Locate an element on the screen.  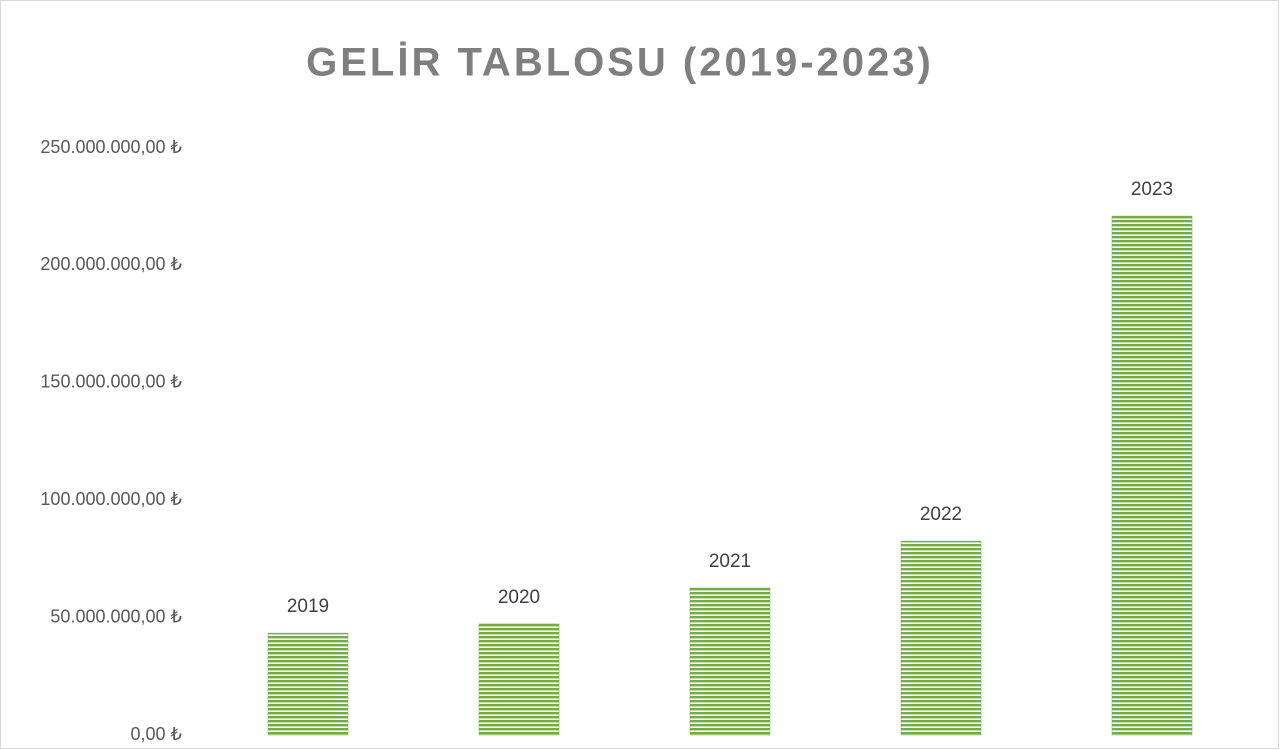
y-tick-label: 200.000.000,00 ₺ is located at coordinates (111, 264).